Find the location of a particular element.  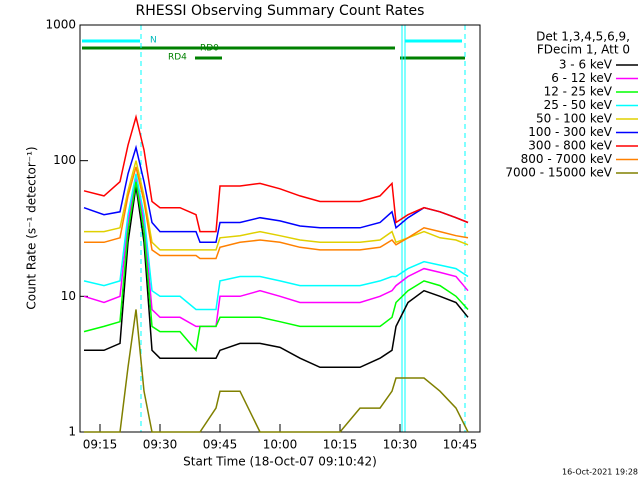

legend-header: FDecim 1, Att 0 is located at coordinates (583, 50).